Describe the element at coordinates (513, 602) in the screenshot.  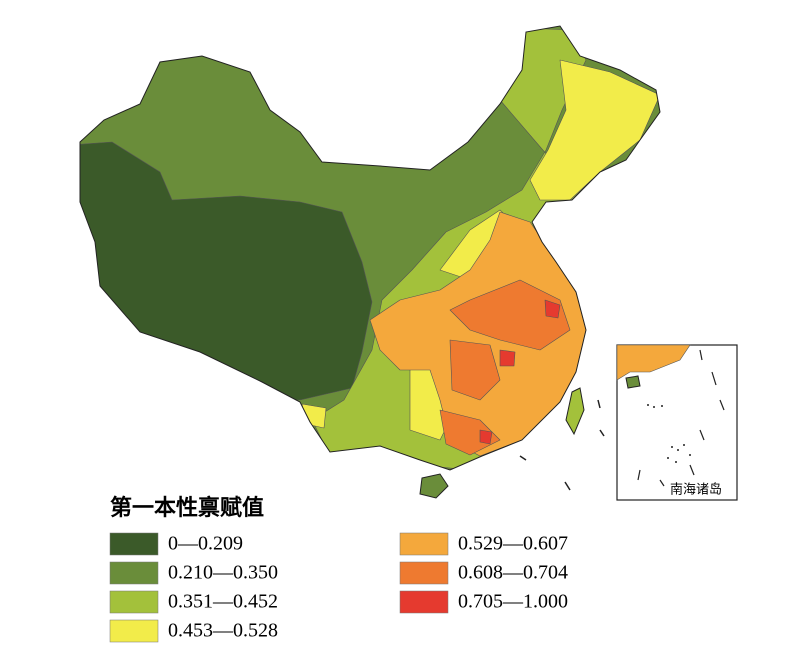
I see `legend-label: 0.705—1.000` at that location.